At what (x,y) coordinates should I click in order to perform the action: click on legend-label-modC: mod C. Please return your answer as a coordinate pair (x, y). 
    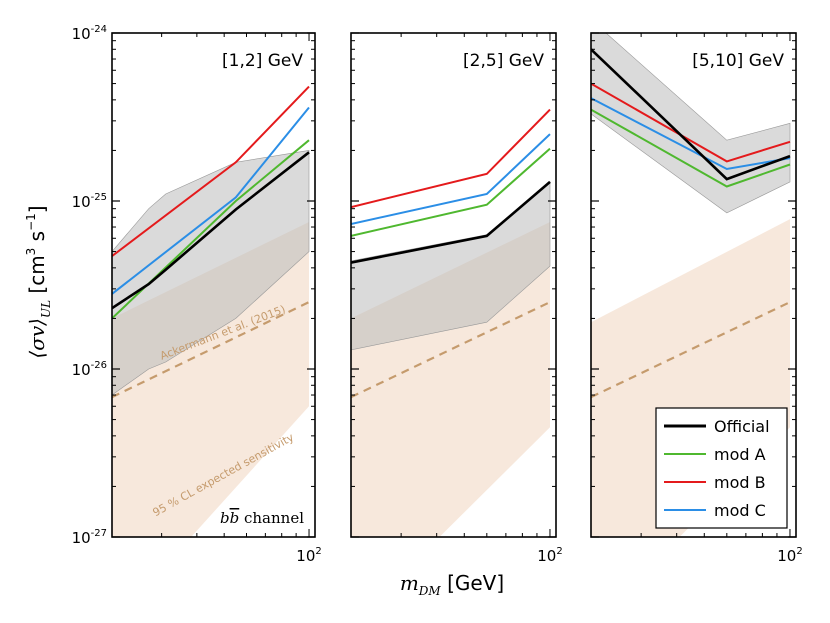
    Looking at the image, I should click on (740, 510).